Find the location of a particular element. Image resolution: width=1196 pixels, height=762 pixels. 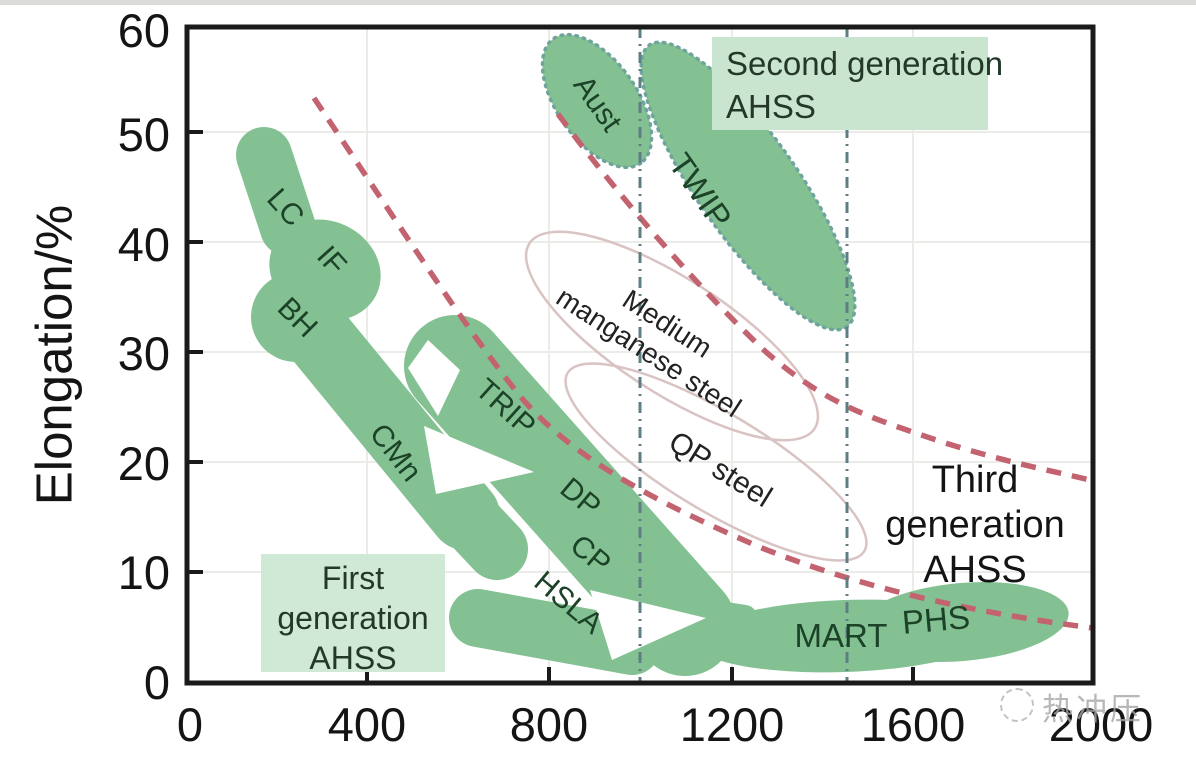

x-tick-400: 400 is located at coordinates (367, 724).